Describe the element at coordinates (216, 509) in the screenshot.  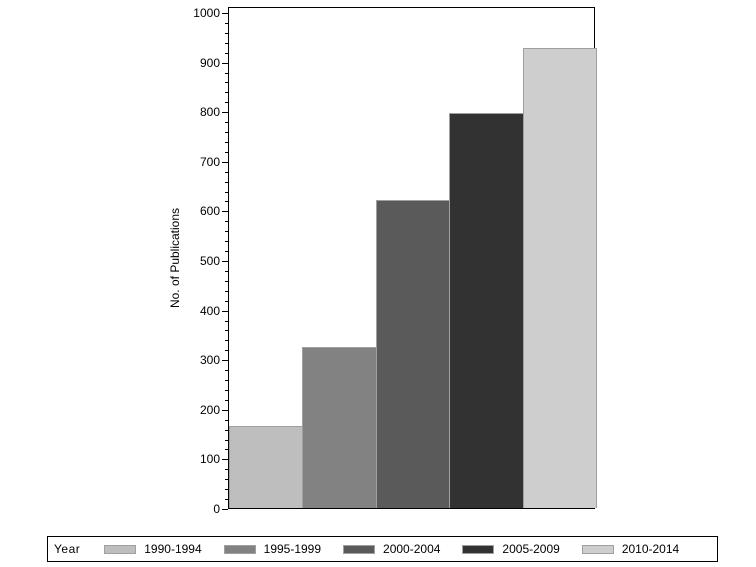
I see `y-tick-label: 0` at that location.